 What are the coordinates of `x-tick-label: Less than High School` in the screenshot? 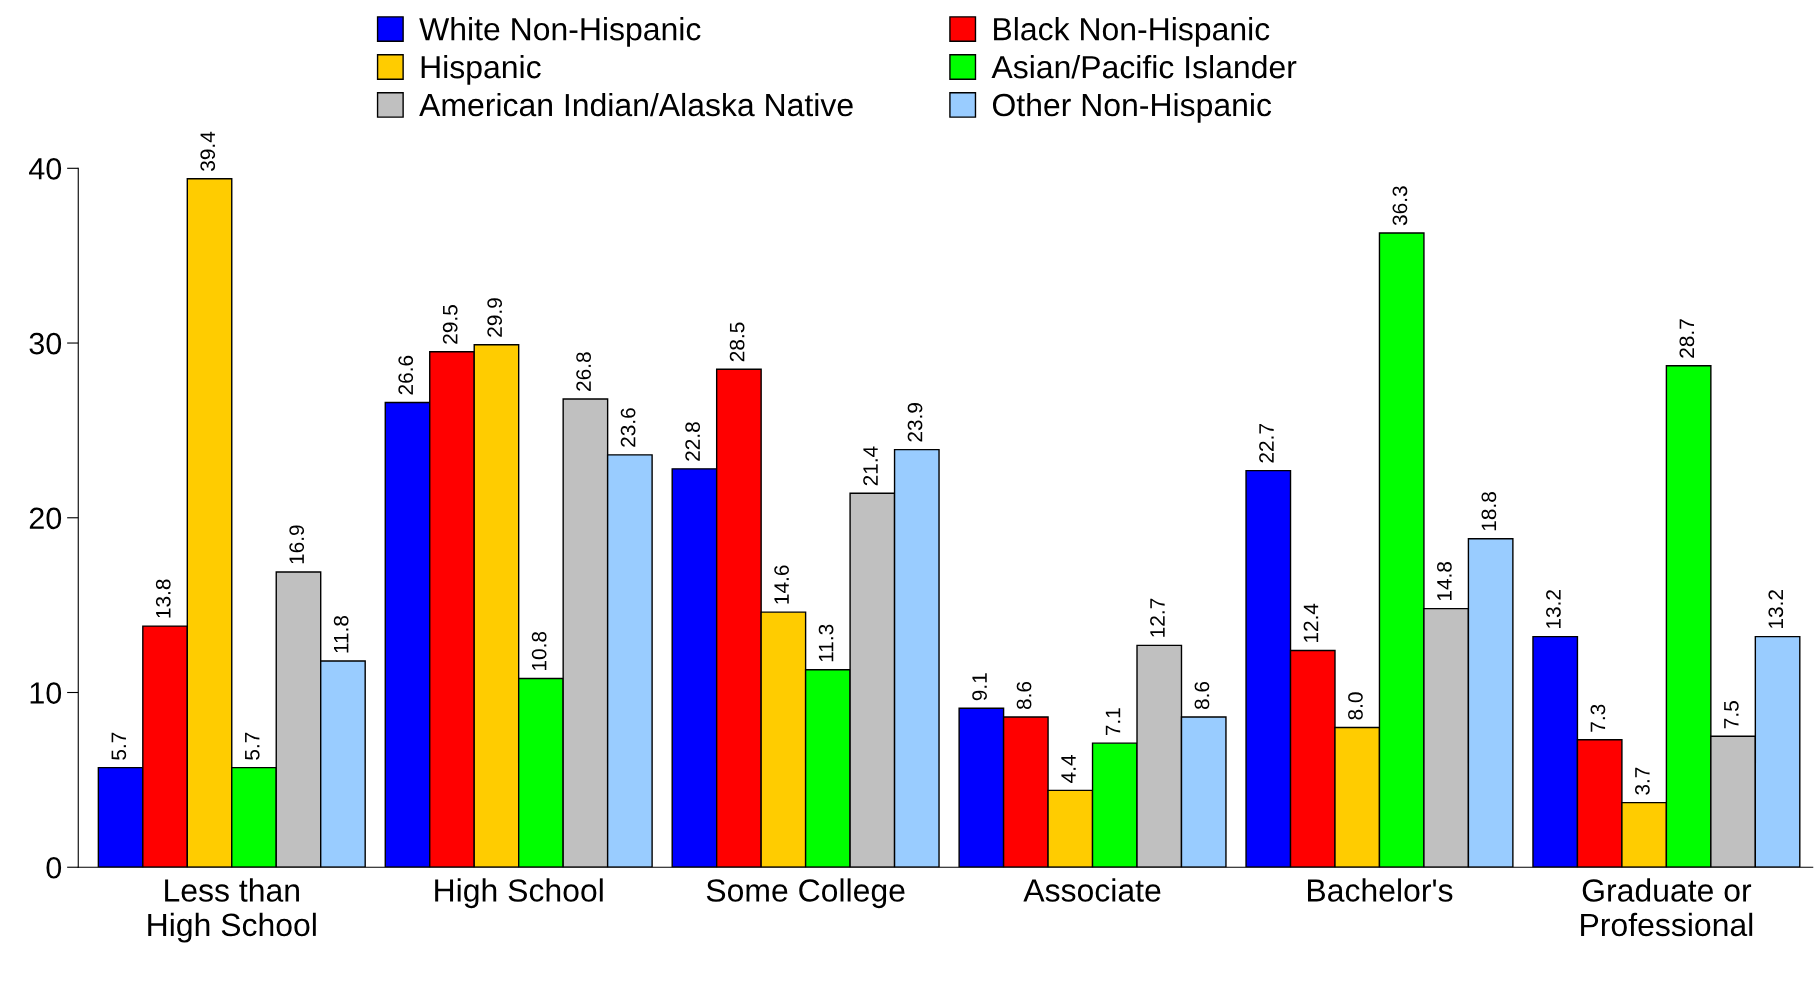 It's located at (232, 910).